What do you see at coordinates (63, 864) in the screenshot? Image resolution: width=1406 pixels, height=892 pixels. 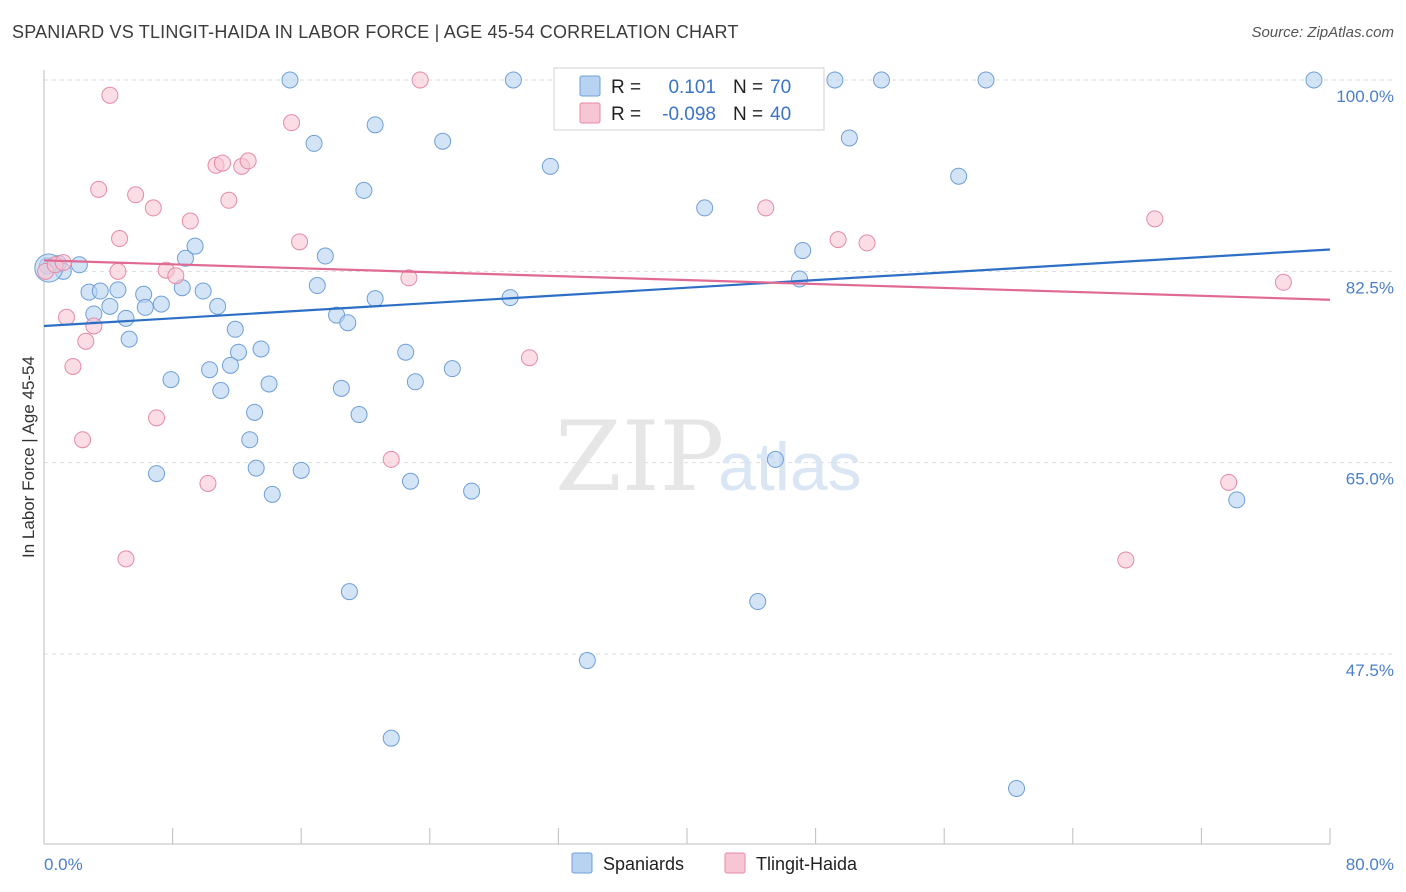 I see `x-tick-label-min: 0.0%` at bounding box center [63, 864].